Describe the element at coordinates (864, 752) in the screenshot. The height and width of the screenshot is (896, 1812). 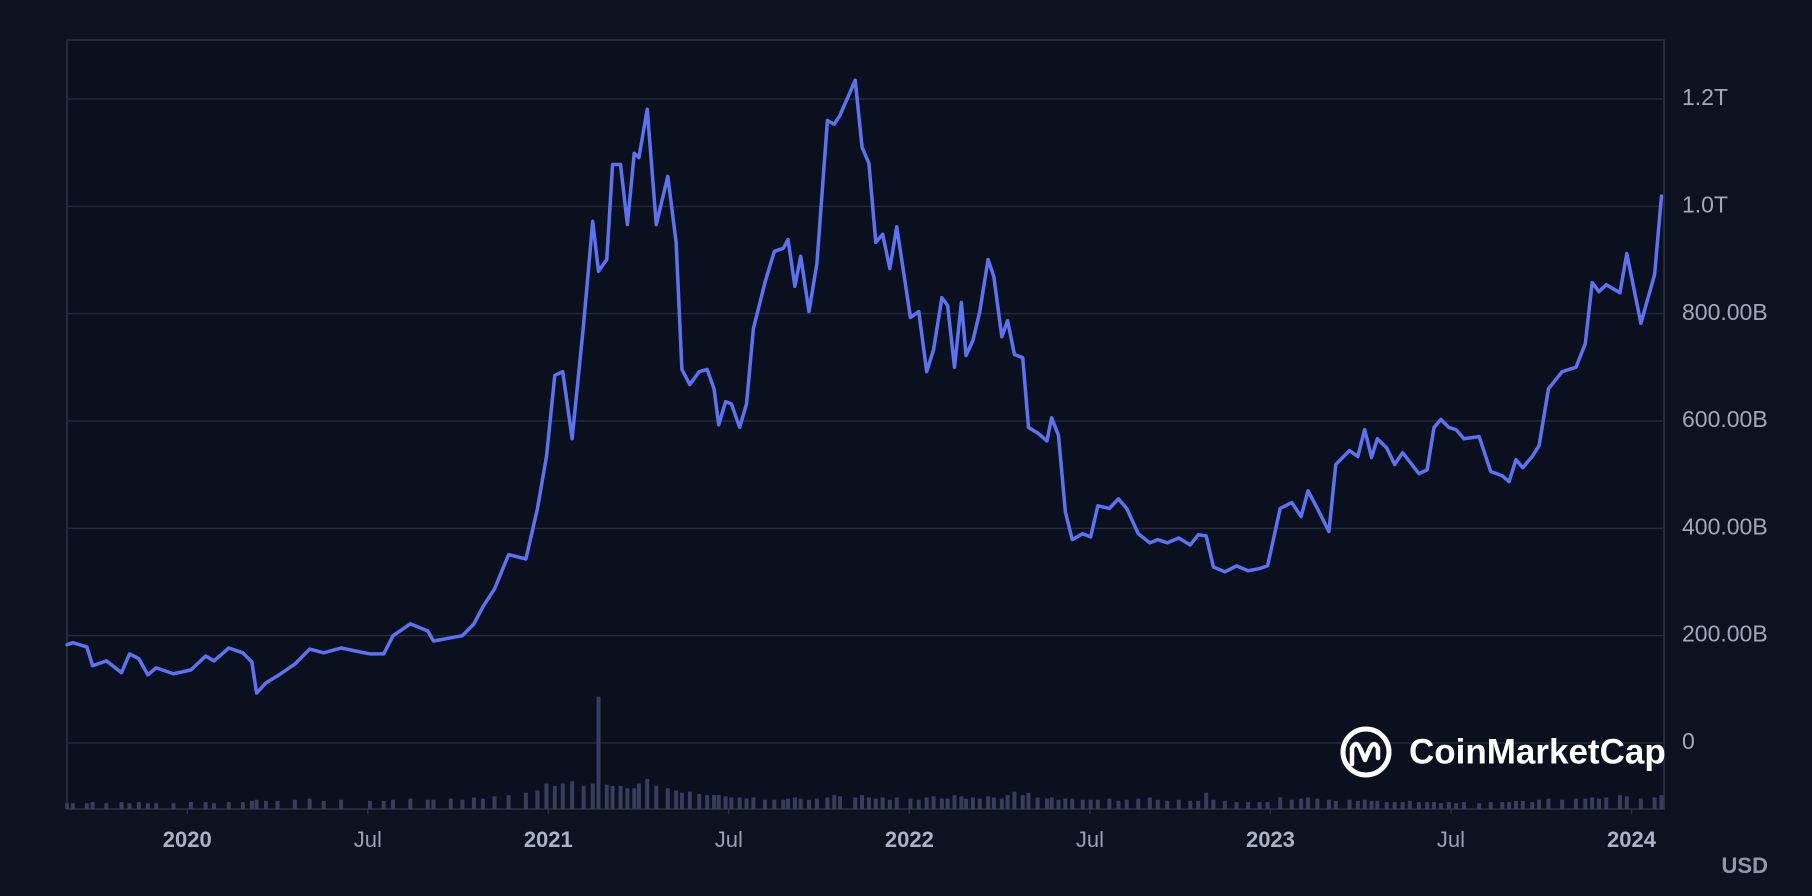
I see `volume-bars` at that location.